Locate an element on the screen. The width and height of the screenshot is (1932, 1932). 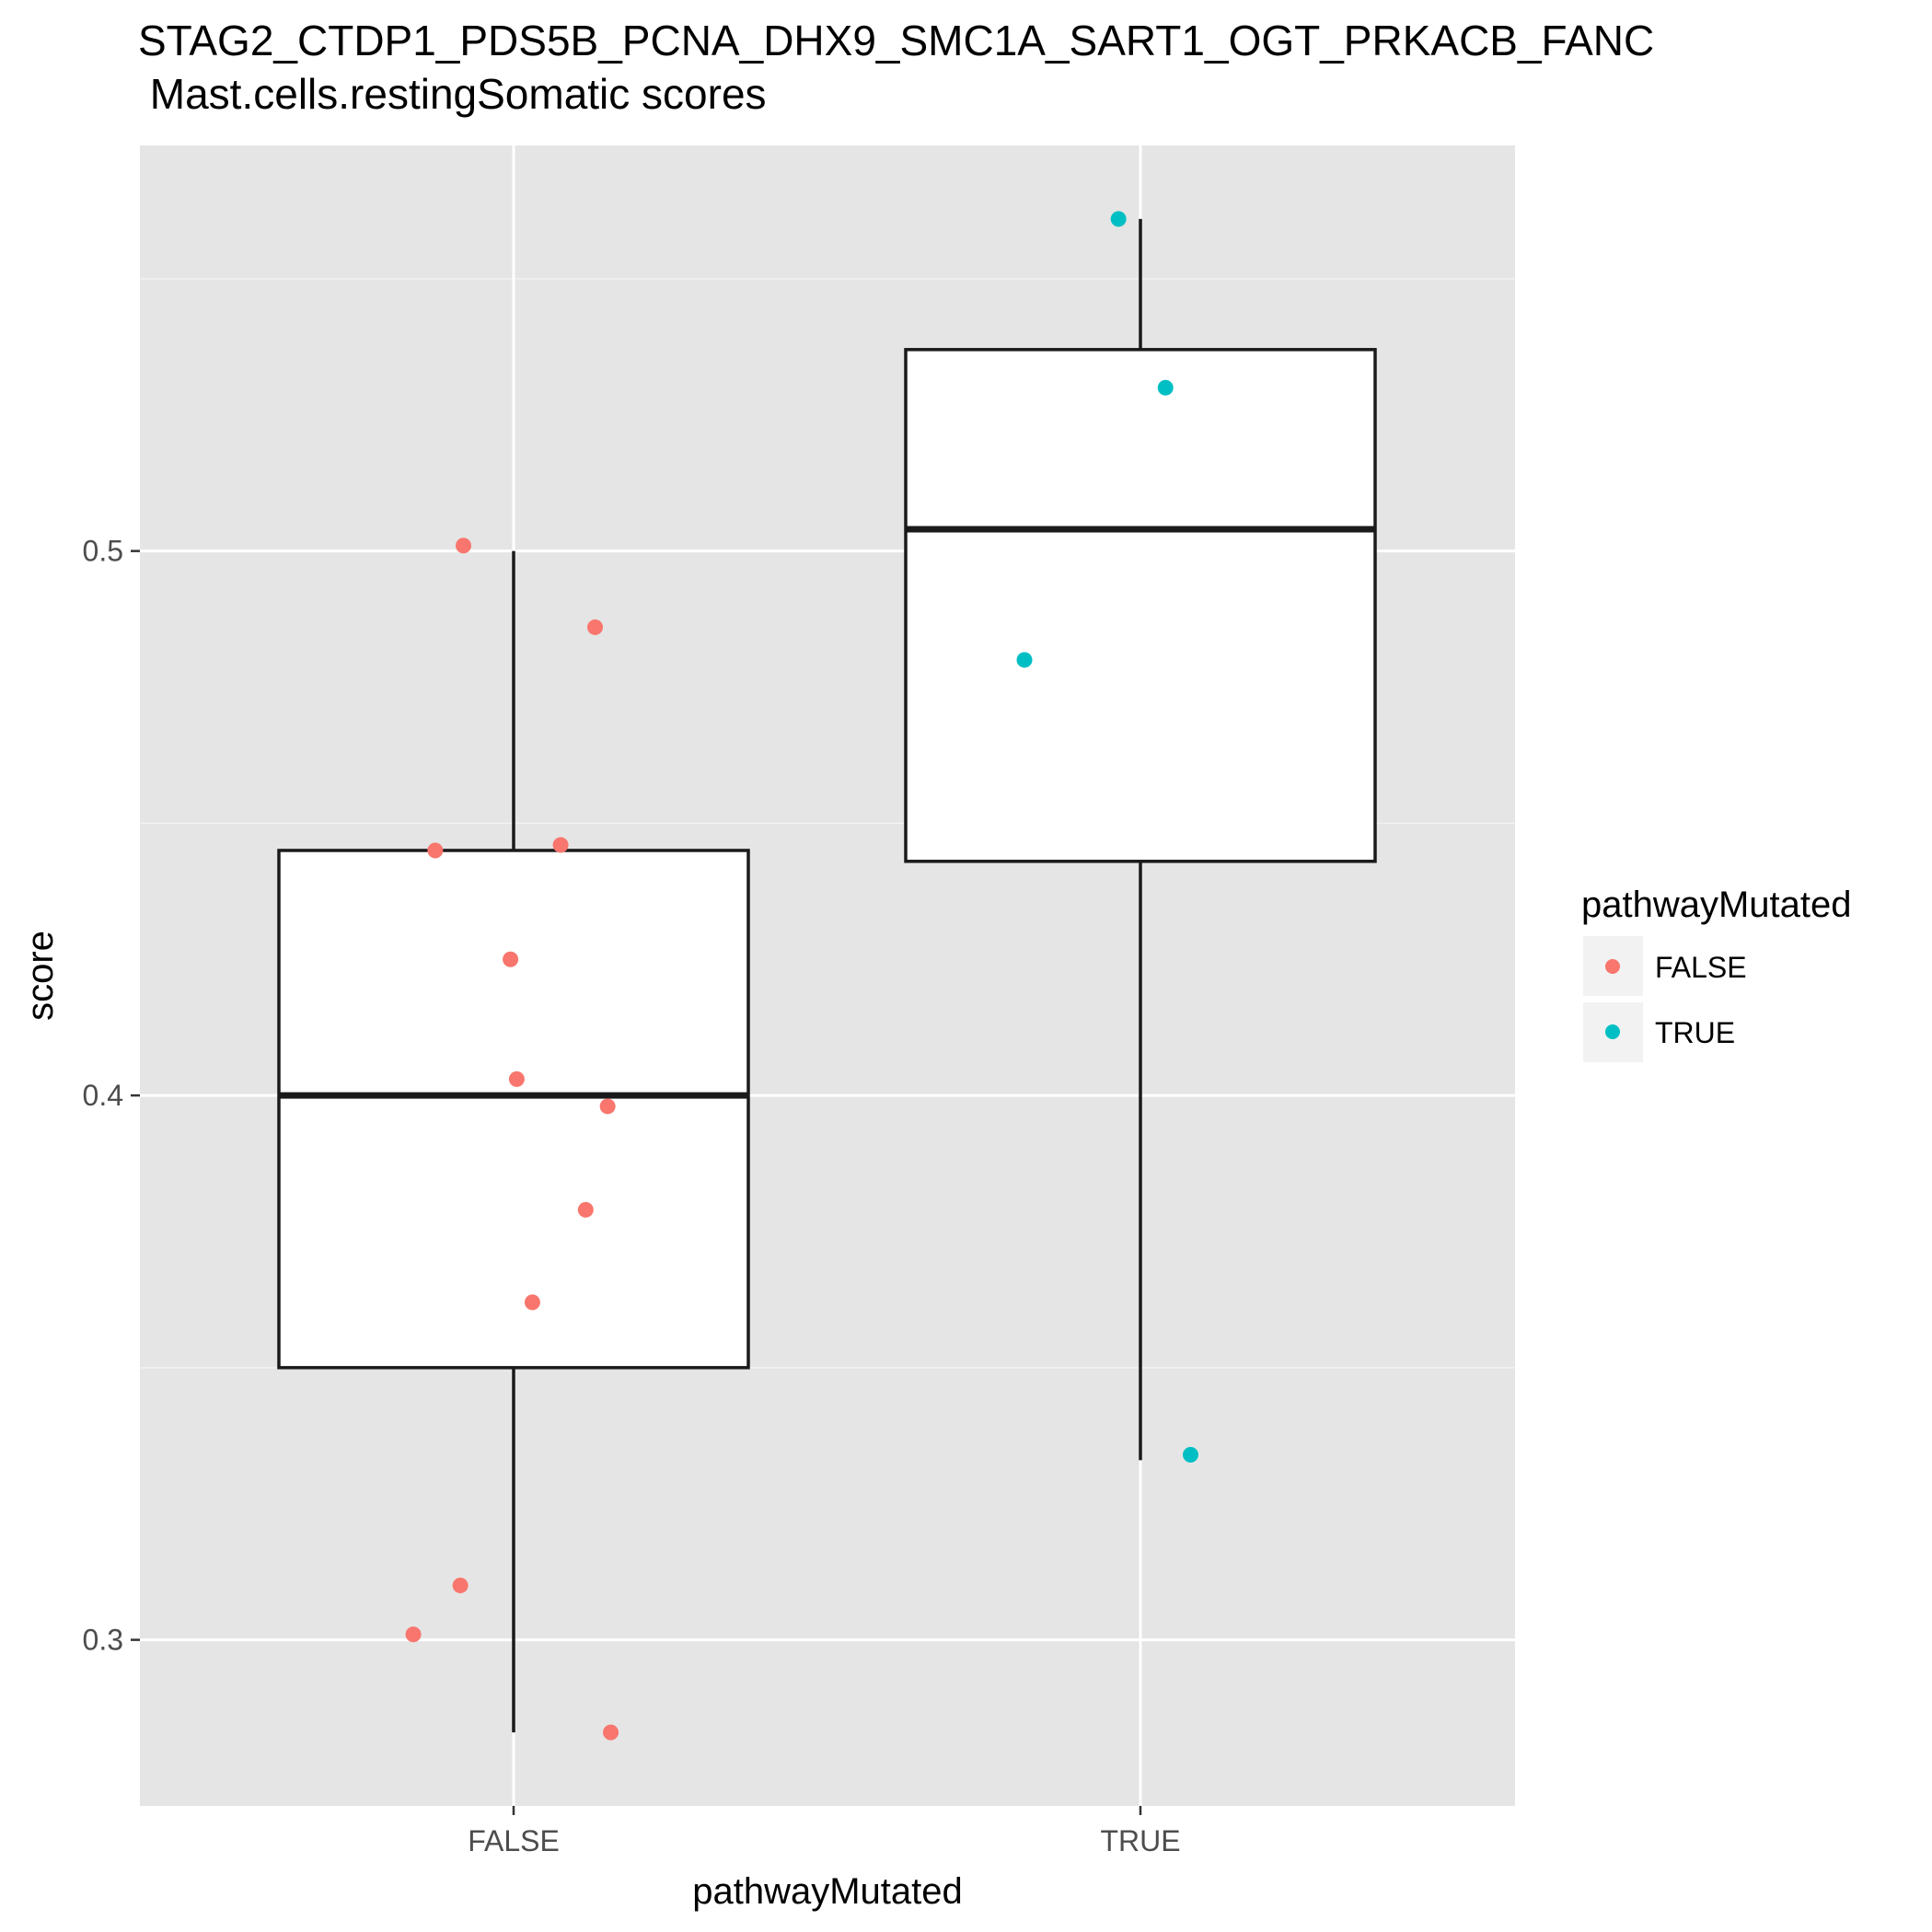
legend-label-false: FALSE is located at coordinates (1701, 968).